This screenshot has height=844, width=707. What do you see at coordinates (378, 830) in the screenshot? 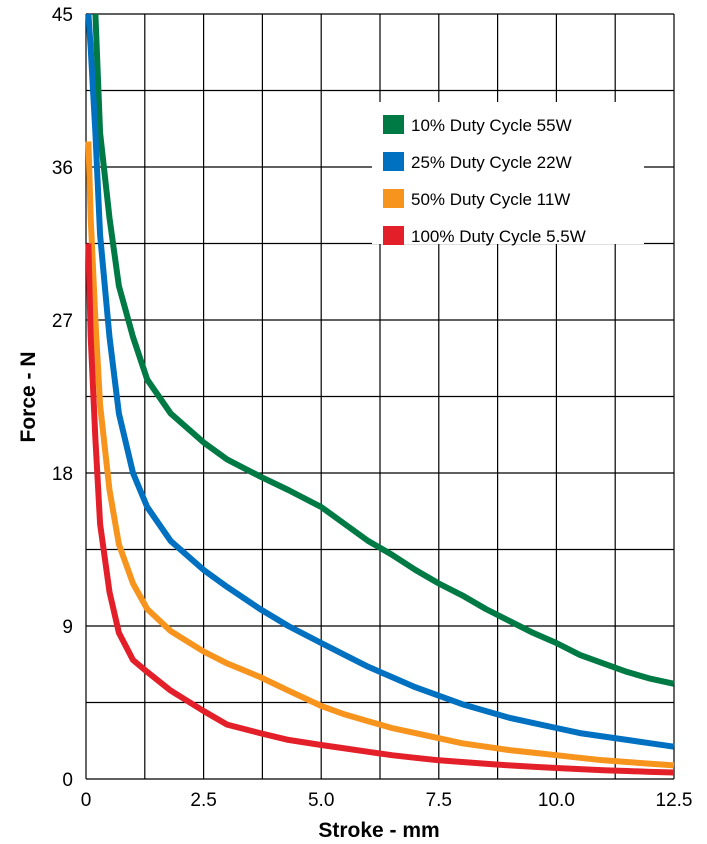
I see `x-axis-title: Stroke - mm` at bounding box center [378, 830].